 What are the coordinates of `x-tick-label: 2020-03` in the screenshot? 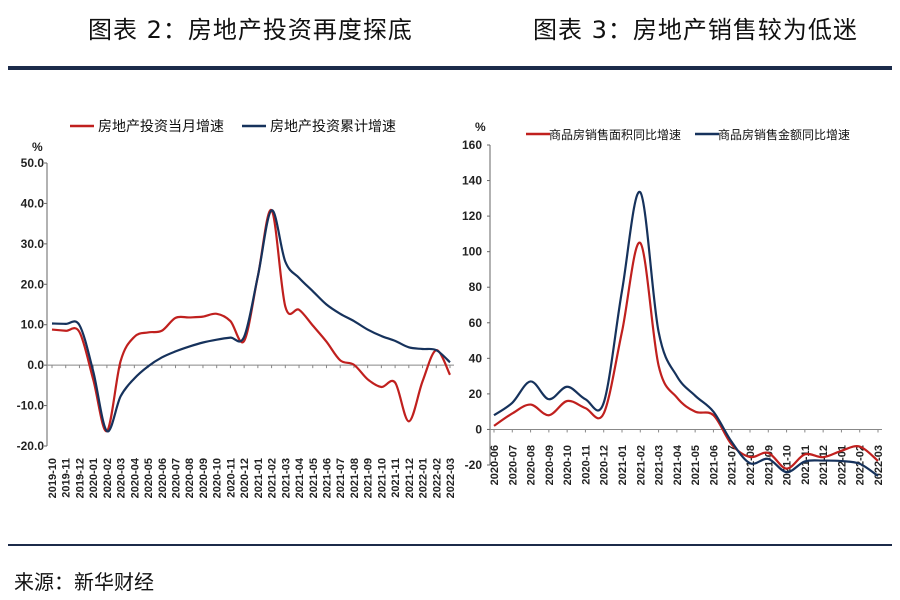 It's located at (122, 478).